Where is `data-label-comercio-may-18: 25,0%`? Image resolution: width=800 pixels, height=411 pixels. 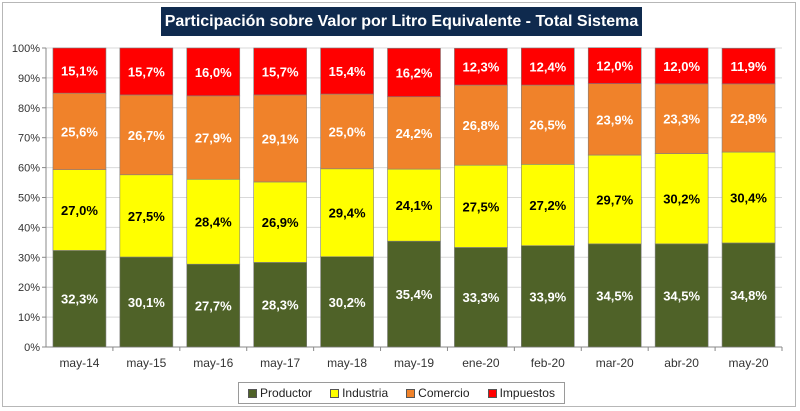
data-label-comercio-may-18: 25,0% is located at coordinates (347, 131).